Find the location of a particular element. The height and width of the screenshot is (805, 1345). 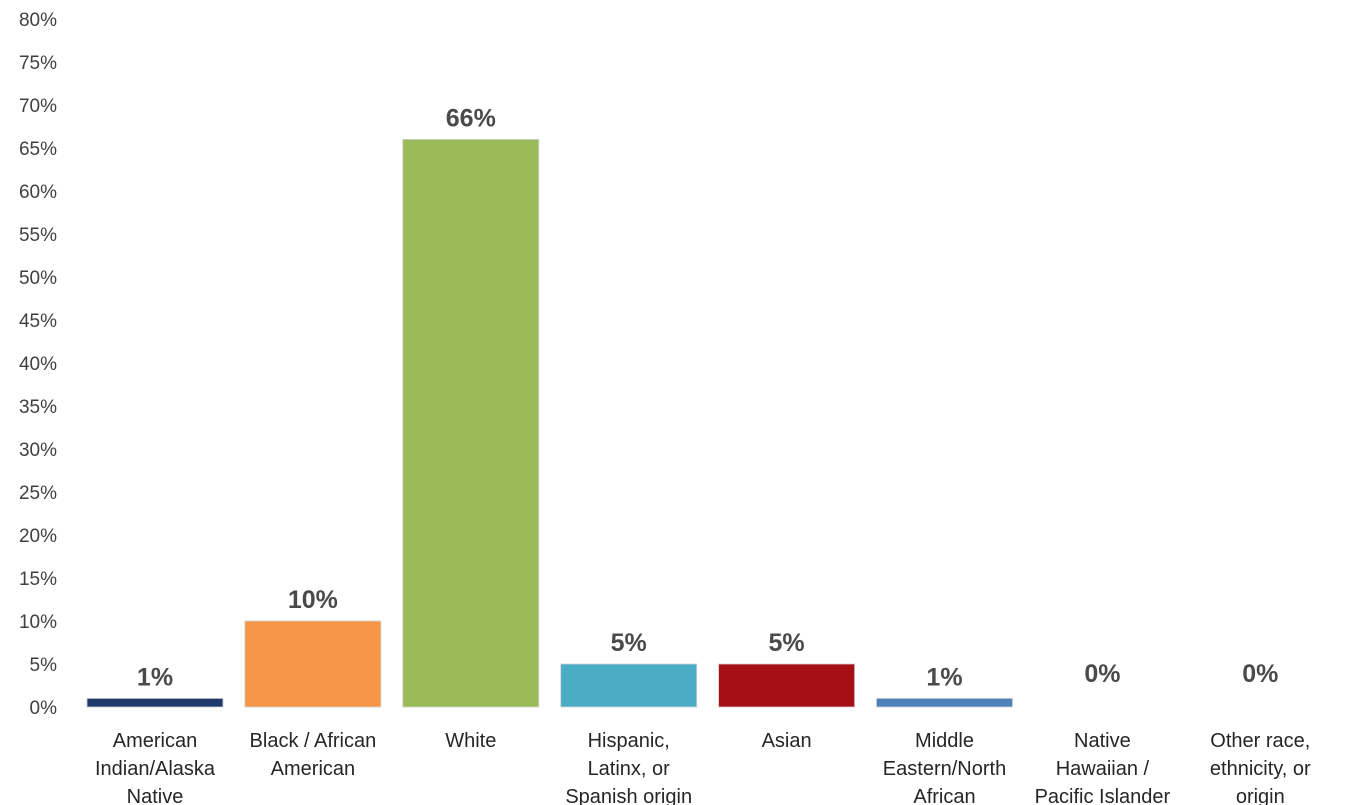

category-label: White is located at coordinates (470, 741).